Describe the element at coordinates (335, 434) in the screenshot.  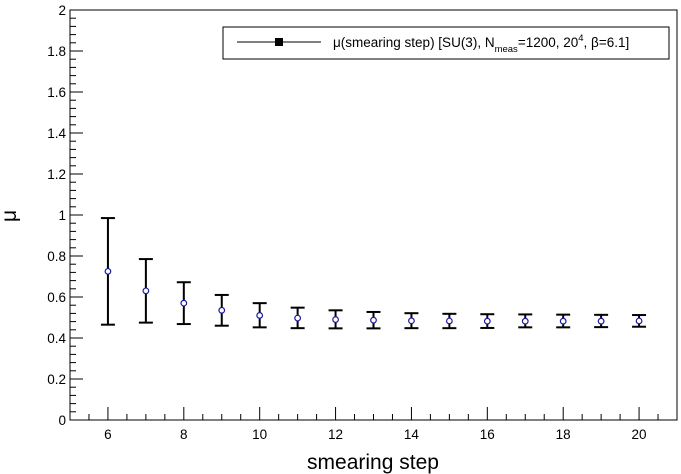
I see `x-tick-label: 12` at that location.